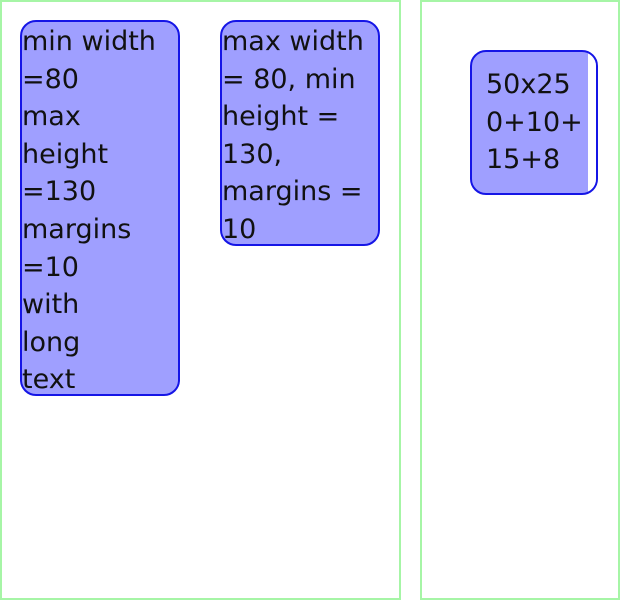 The height and width of the screenshot is (600, 620). I want to click on fixed-size-box: 50x25 0+10+ 15+8, so click(534, 122).